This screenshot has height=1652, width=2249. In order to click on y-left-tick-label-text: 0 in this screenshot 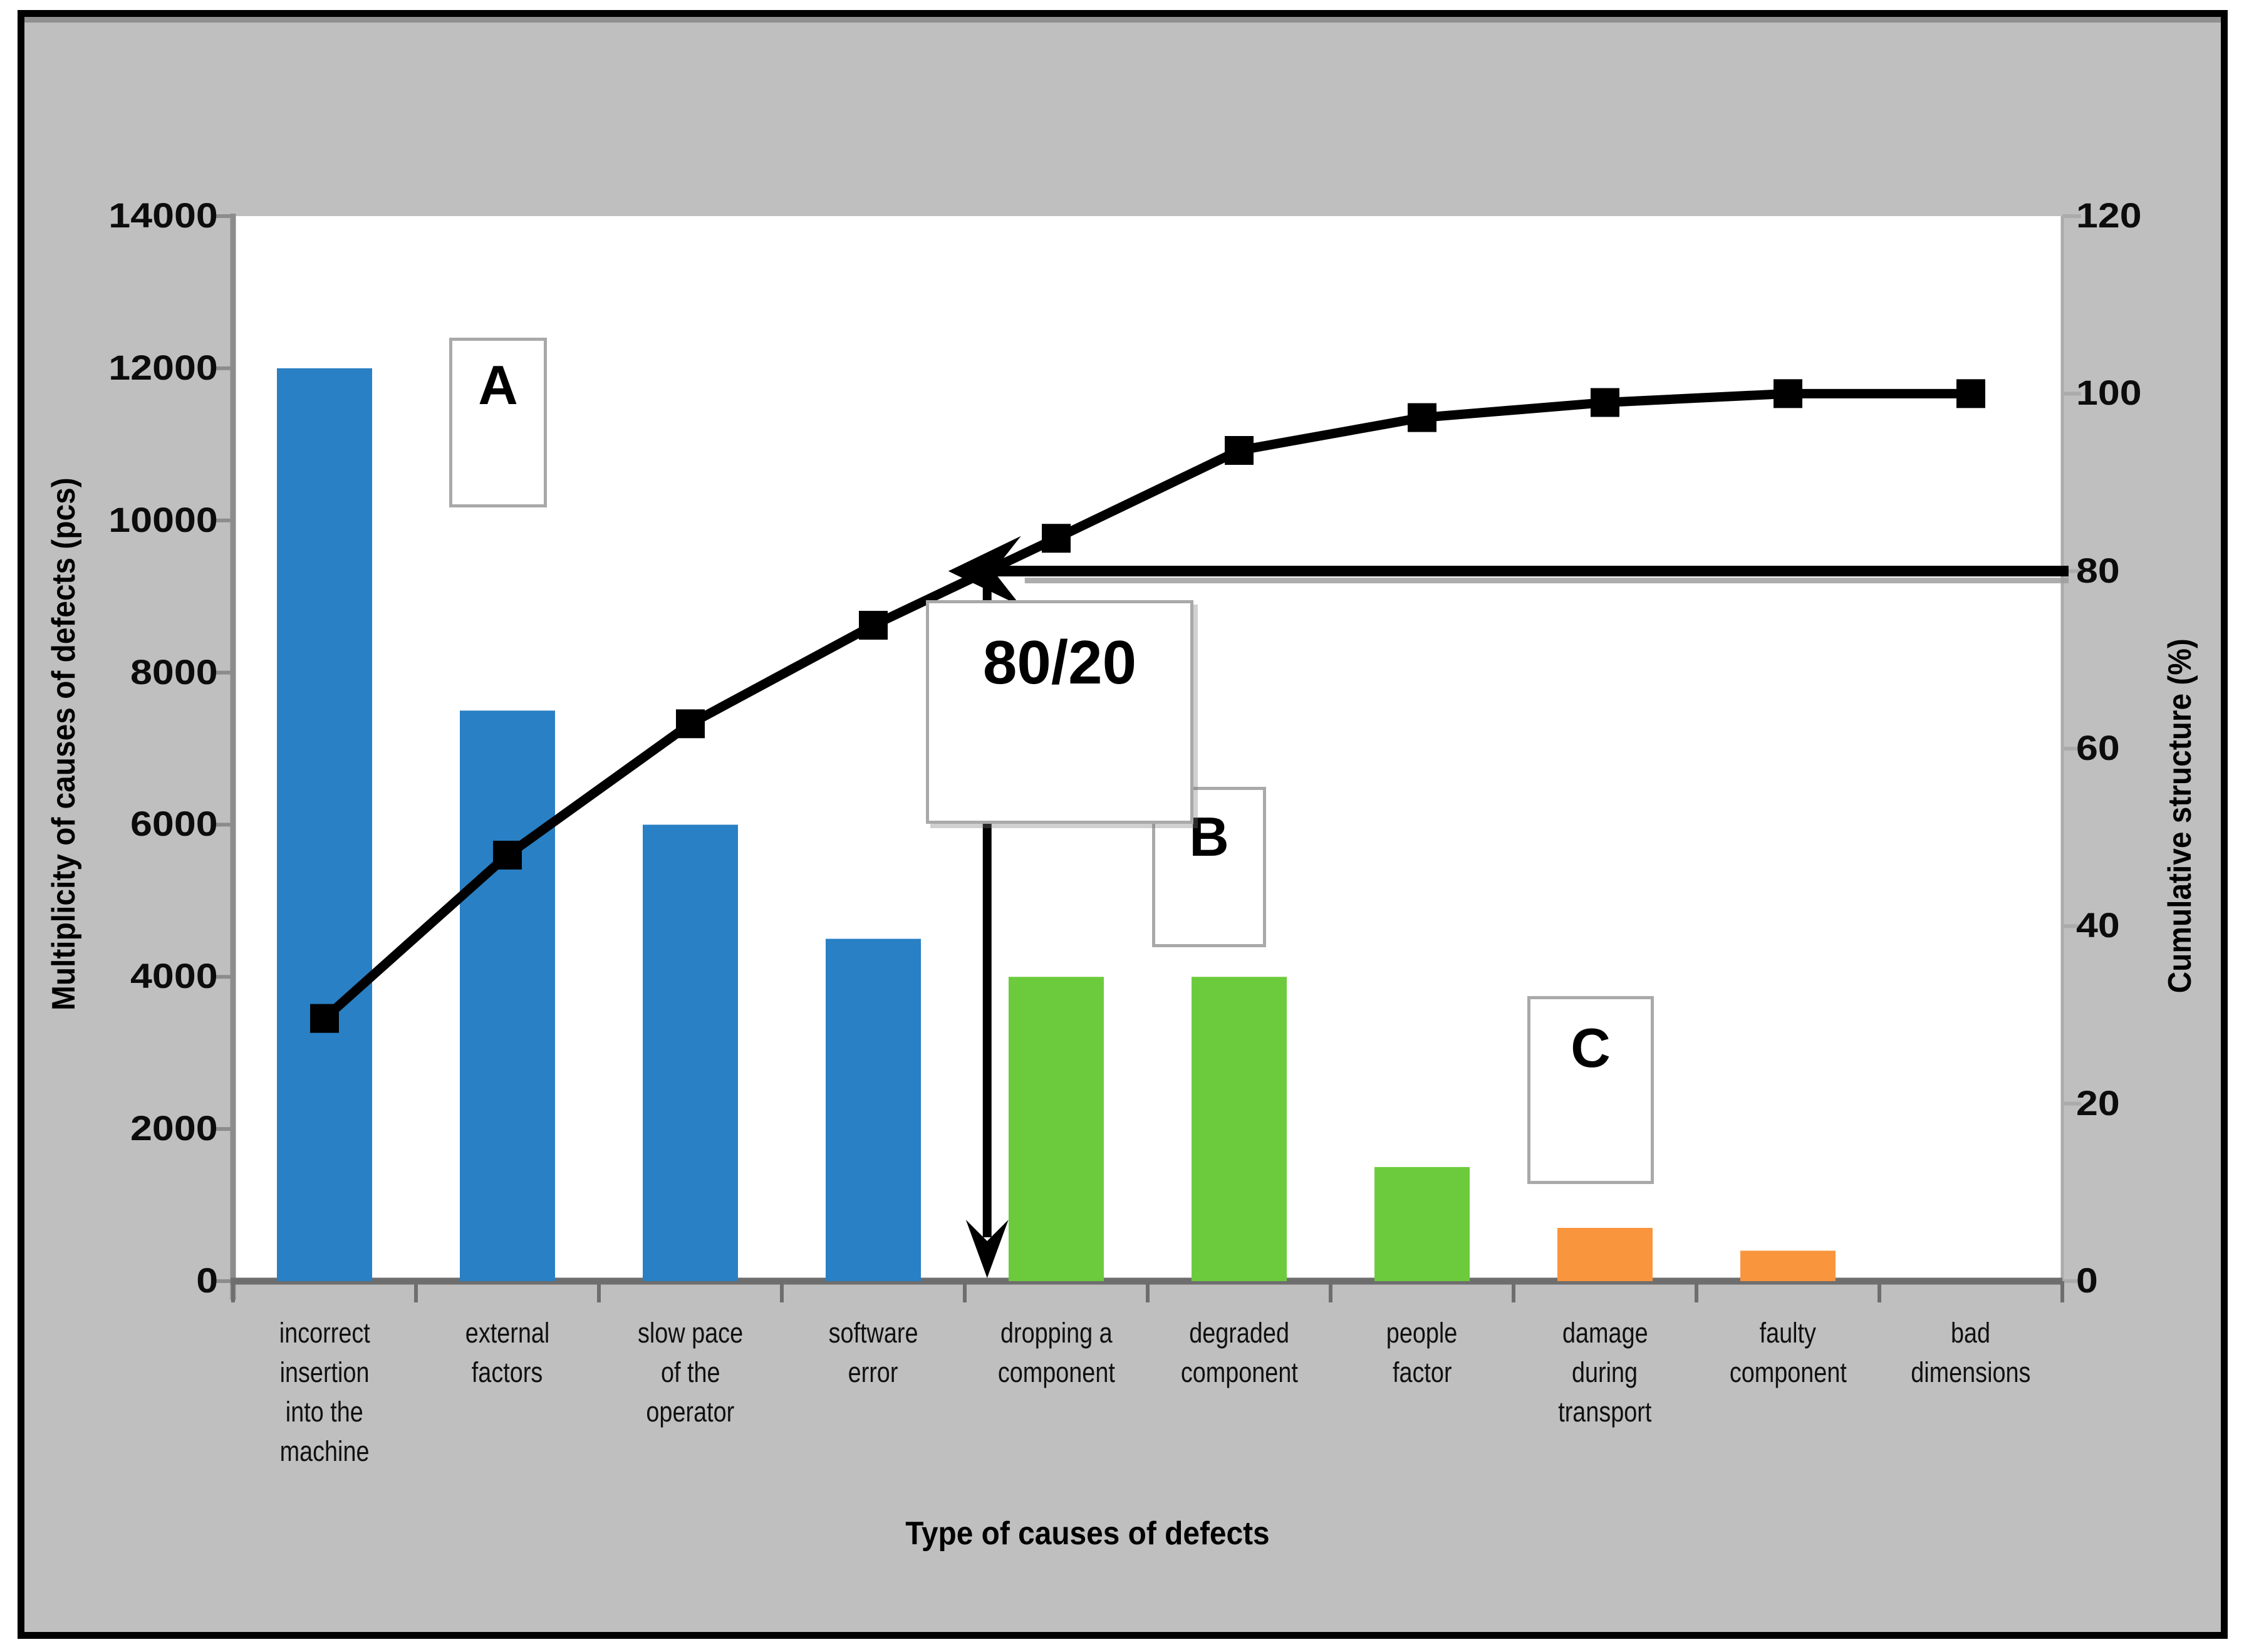, I will do `click(207, 1280)`.